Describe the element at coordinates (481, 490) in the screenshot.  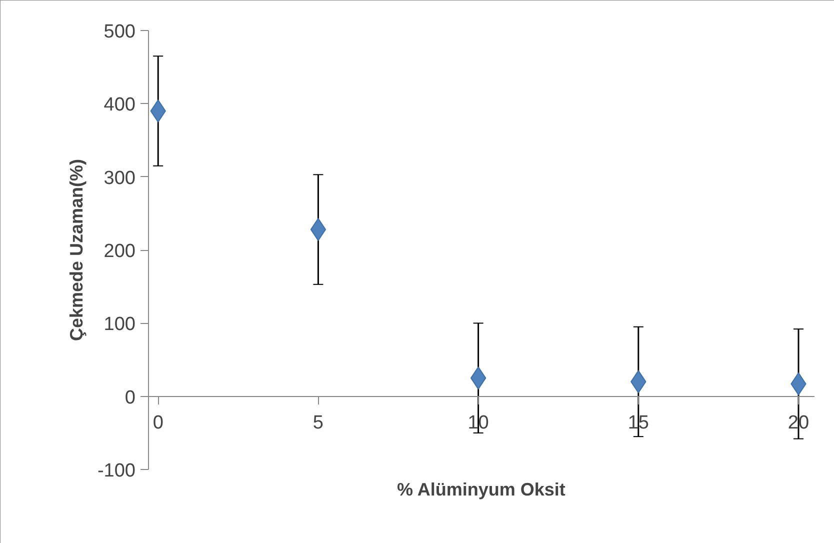
I see `x-axis-title: % Alüminyum Oksit` at that location.